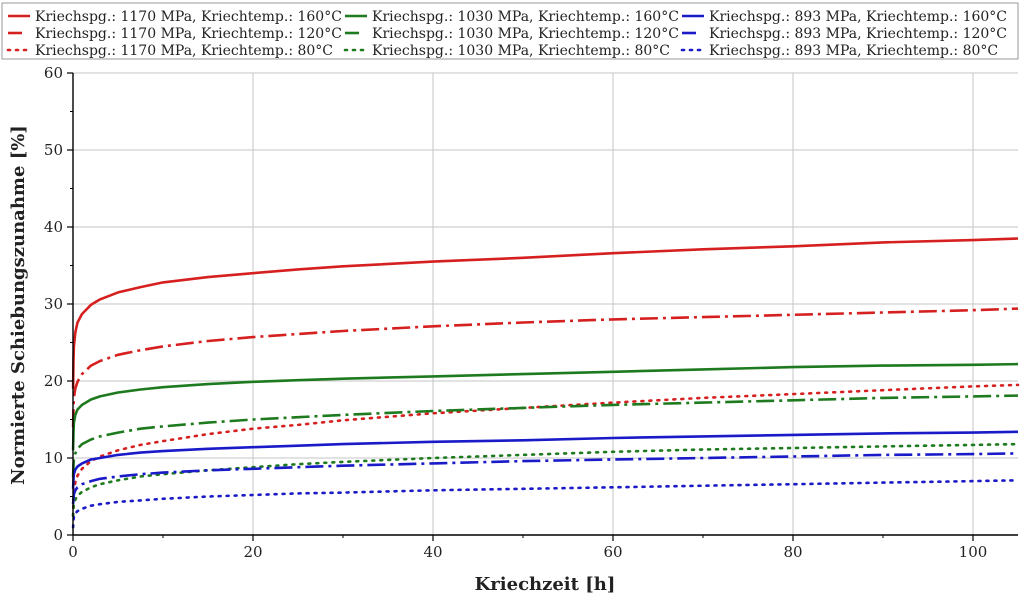 The image size is (1024, 609). What do you see at coordinates (853, 51) in the screenshot?
I see `legend-label-9: Kriechspg.: 893 MPa, Kriechtemp.: 80°C` at bounding box center [853, 51].